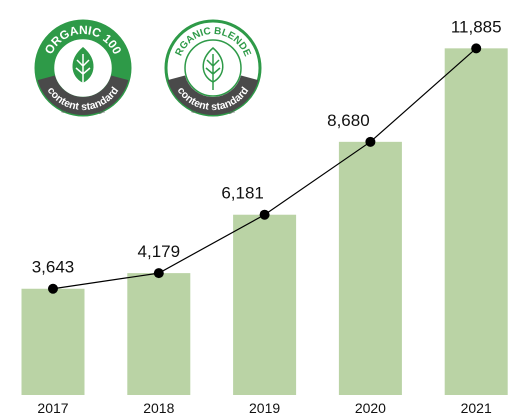 Image resolution: width=513 pixels, height=419 pixels. I want to click on x-tick-label: 2020, so click(370, 408).